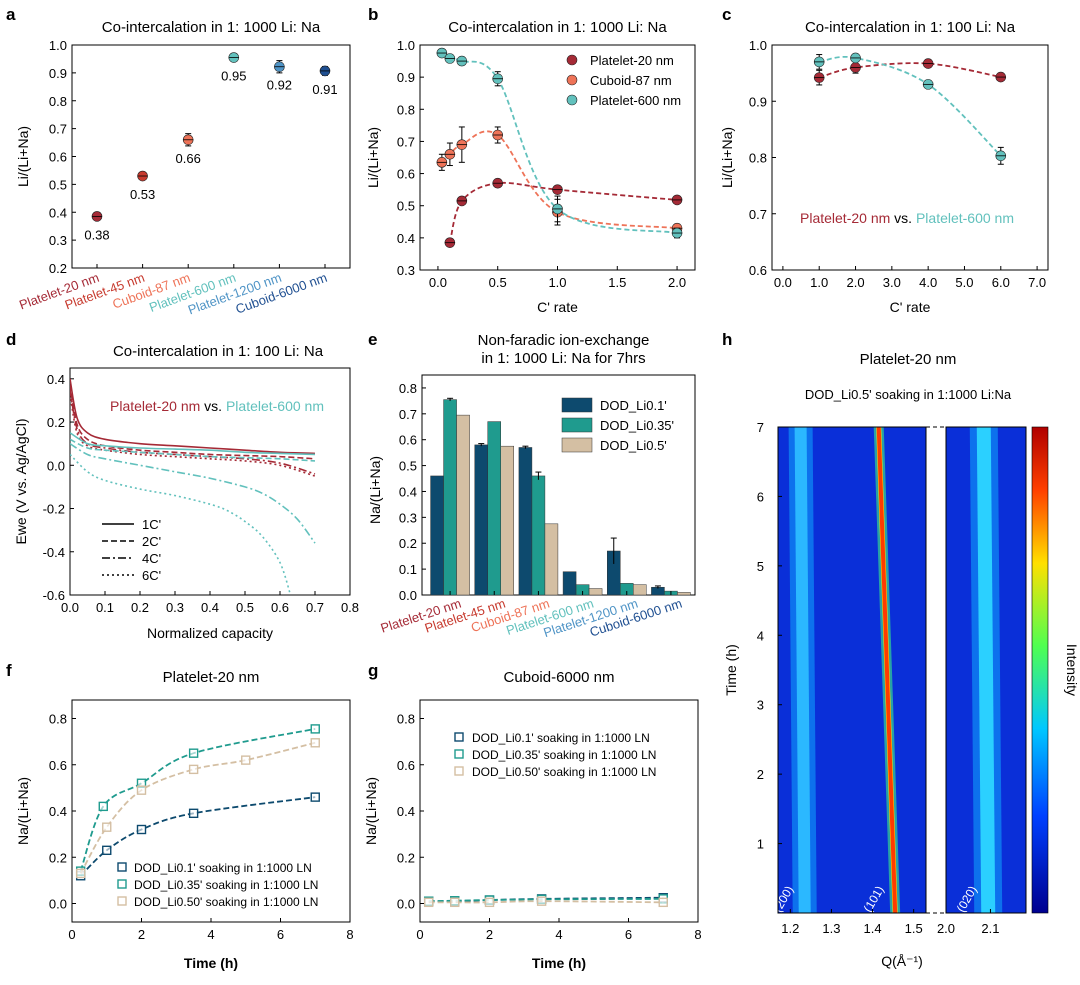 The height and width of the screenshot is (985, 1080). I want to click on x-axis-label: Normalized capacity, so click(210, 633).